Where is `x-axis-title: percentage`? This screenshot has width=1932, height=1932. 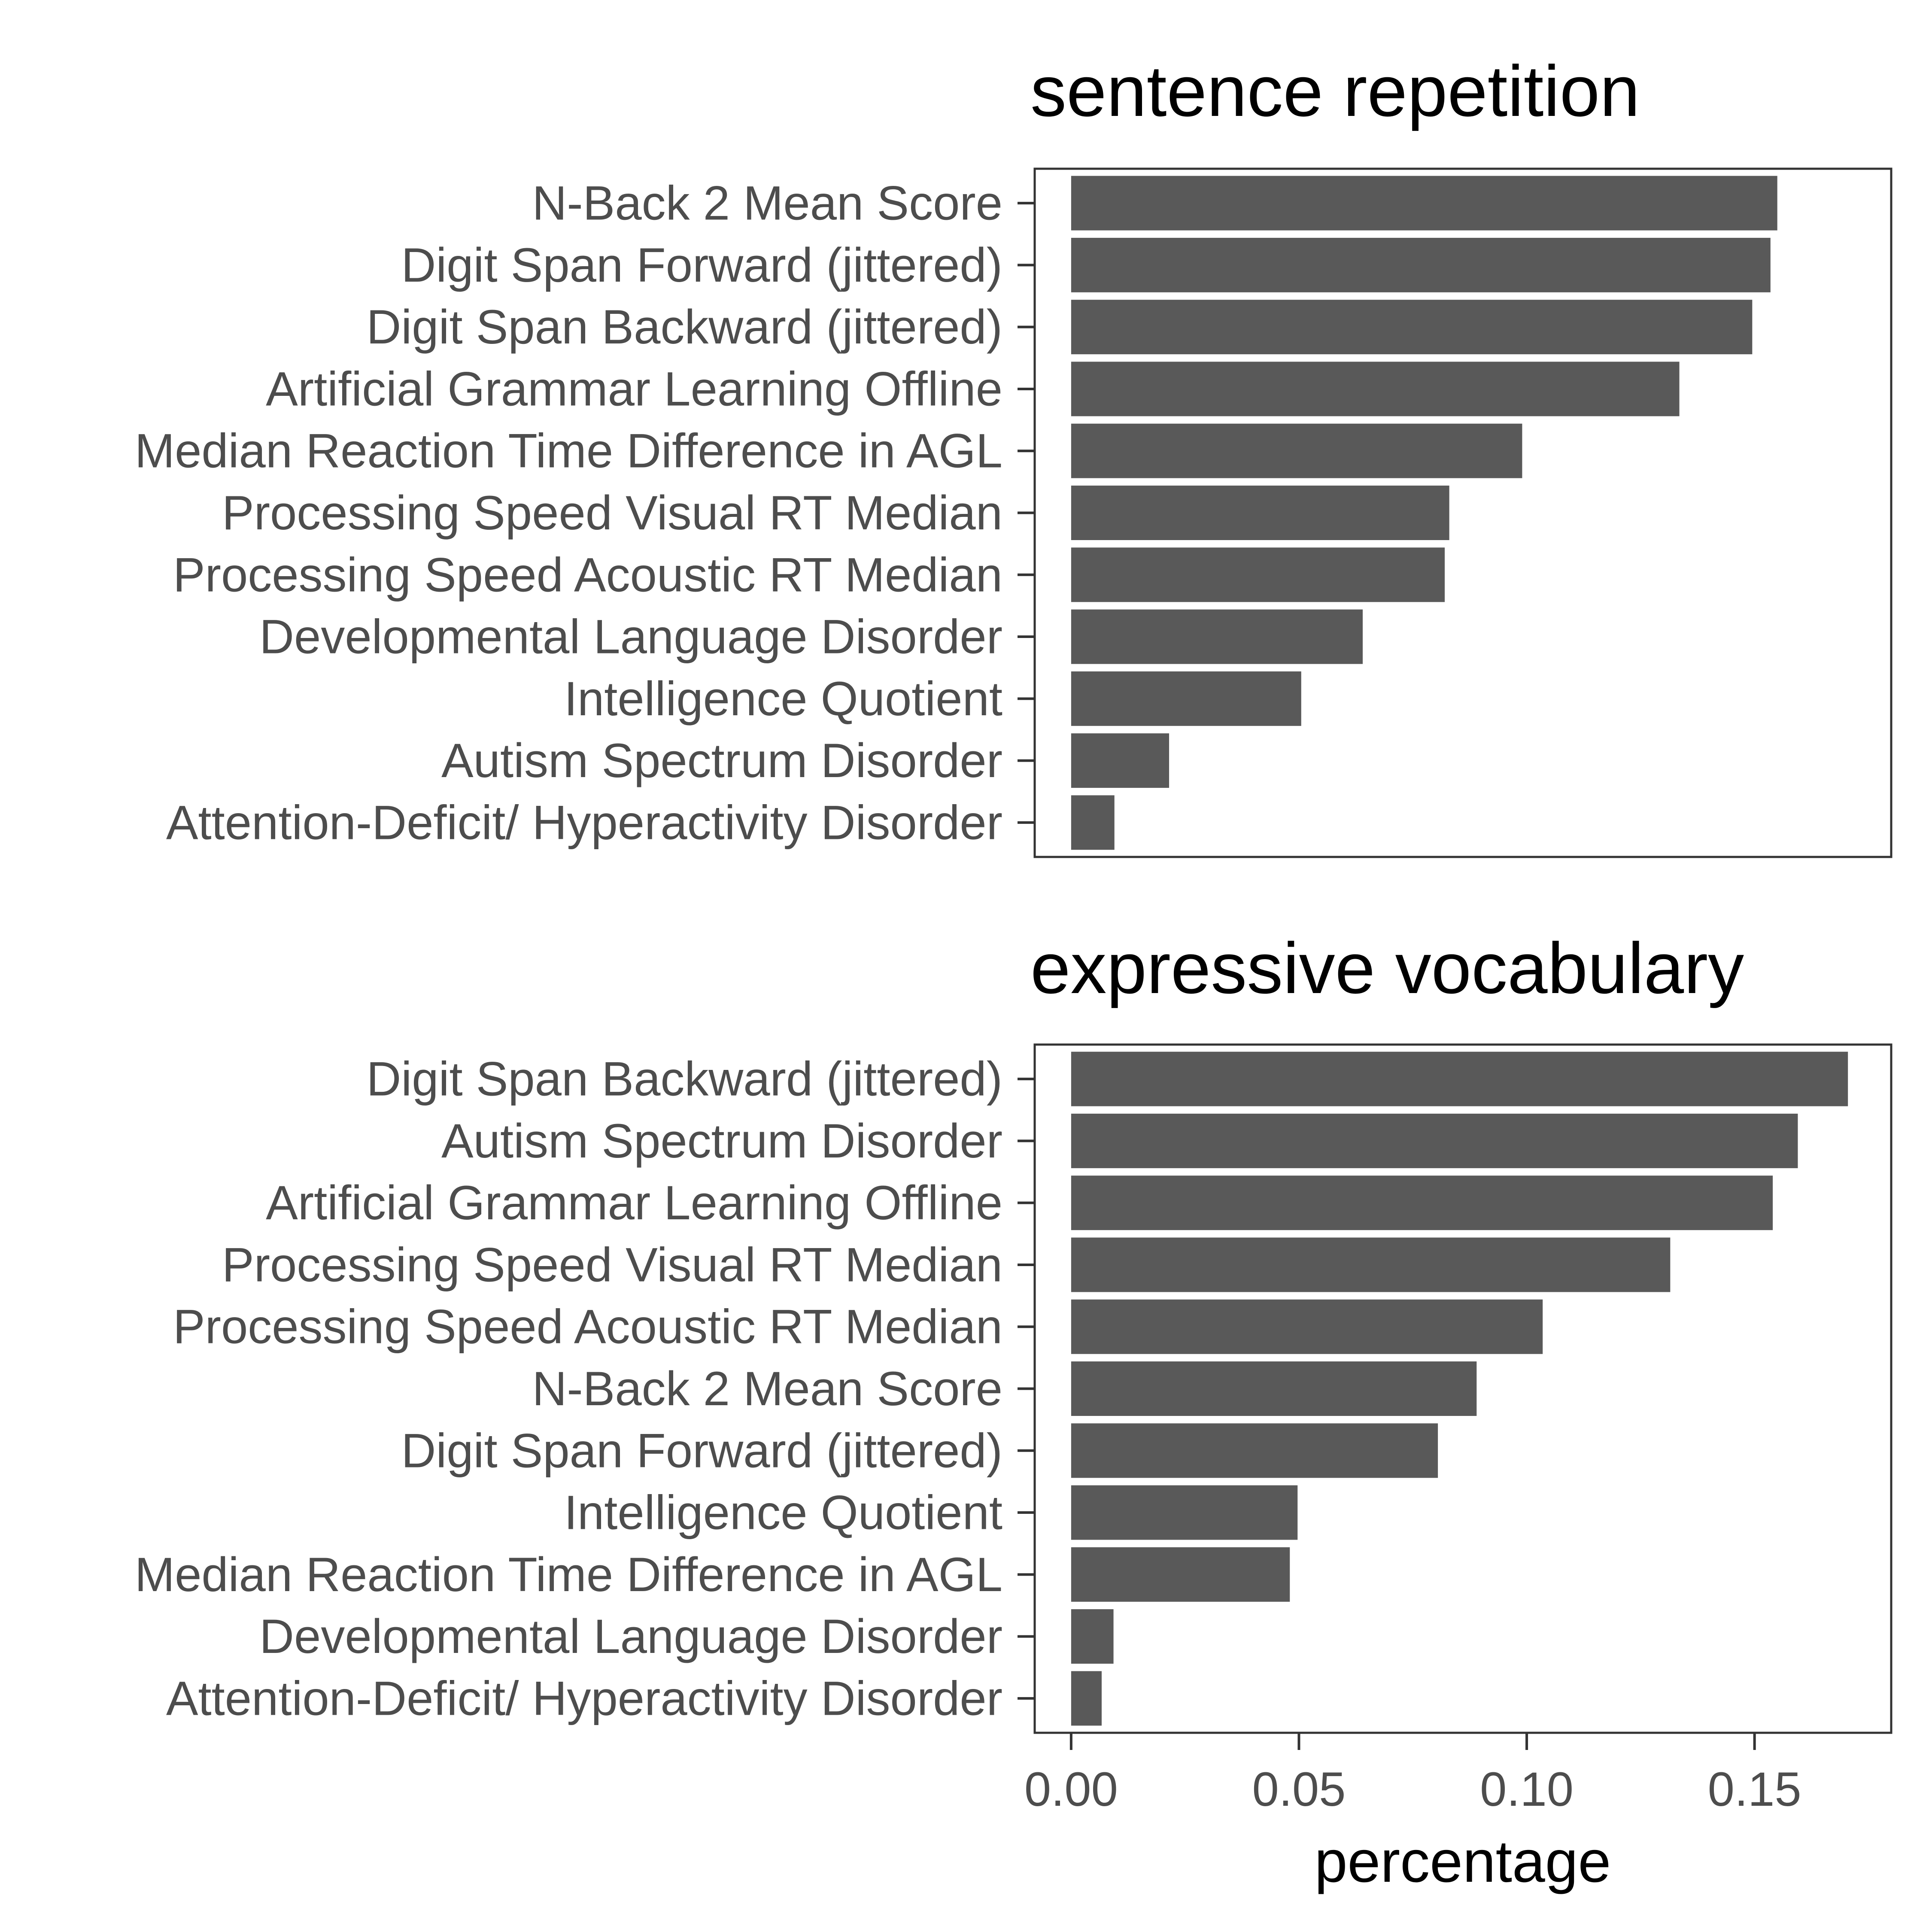
x-axis-title: percentage is located at coordinates (1463, 1862).